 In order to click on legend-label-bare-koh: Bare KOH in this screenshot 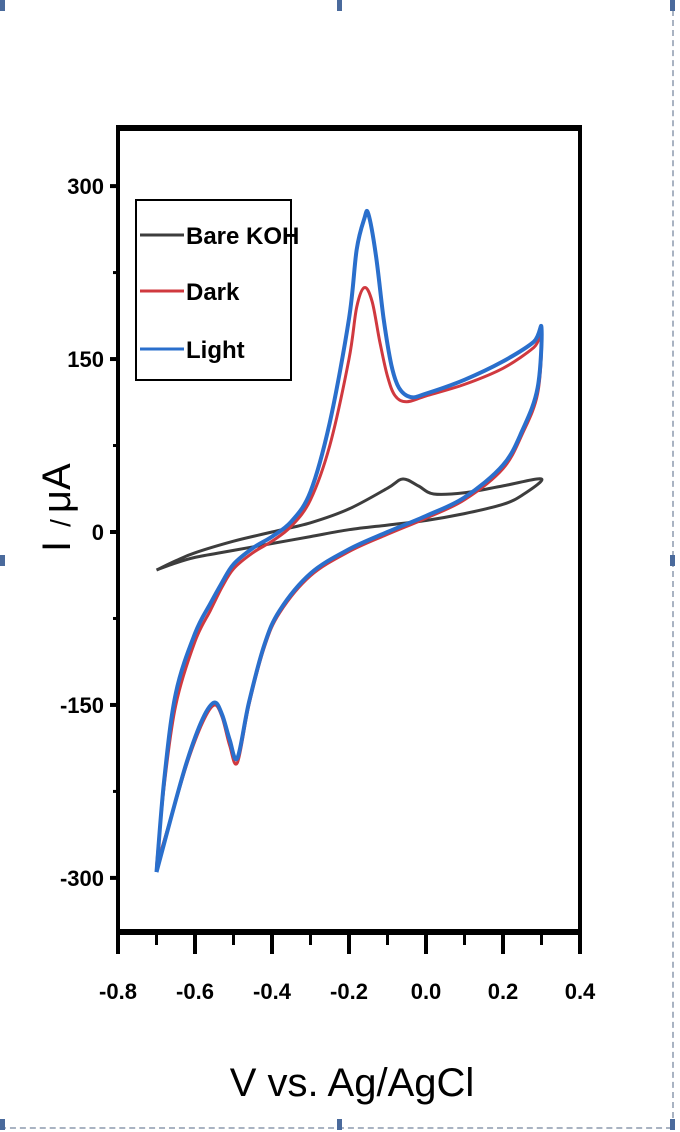, I will do `click(242, 236)`.